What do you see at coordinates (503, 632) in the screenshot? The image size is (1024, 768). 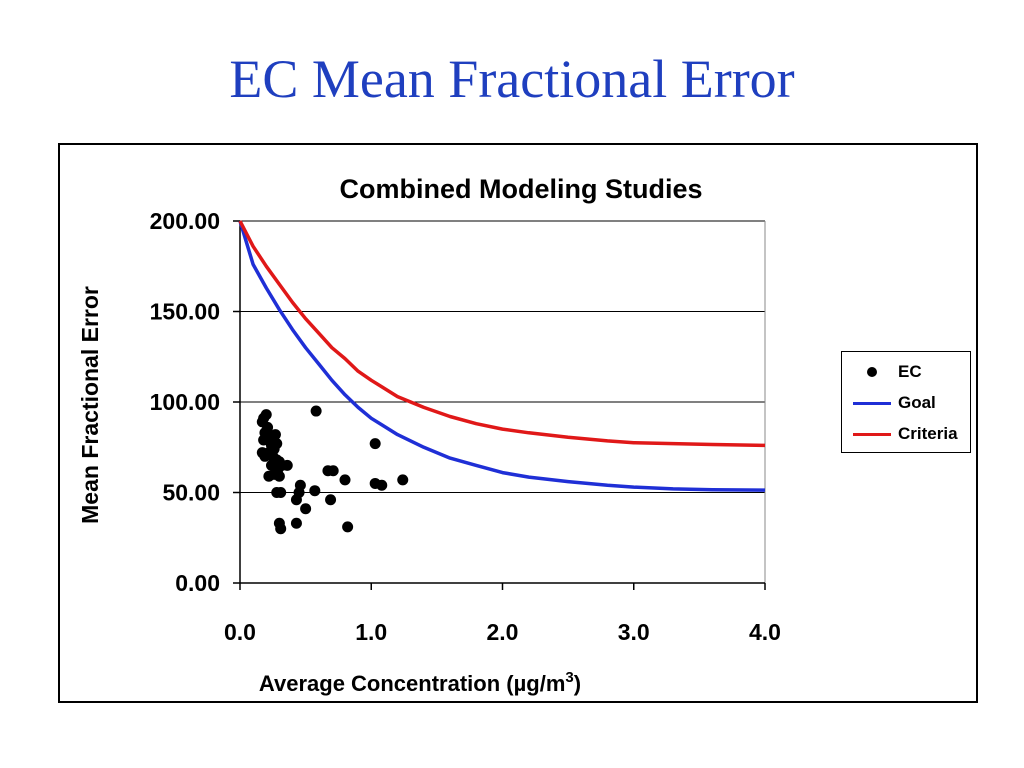 I see `x-tick-label: 2.0` at bounding box center [503, 632].